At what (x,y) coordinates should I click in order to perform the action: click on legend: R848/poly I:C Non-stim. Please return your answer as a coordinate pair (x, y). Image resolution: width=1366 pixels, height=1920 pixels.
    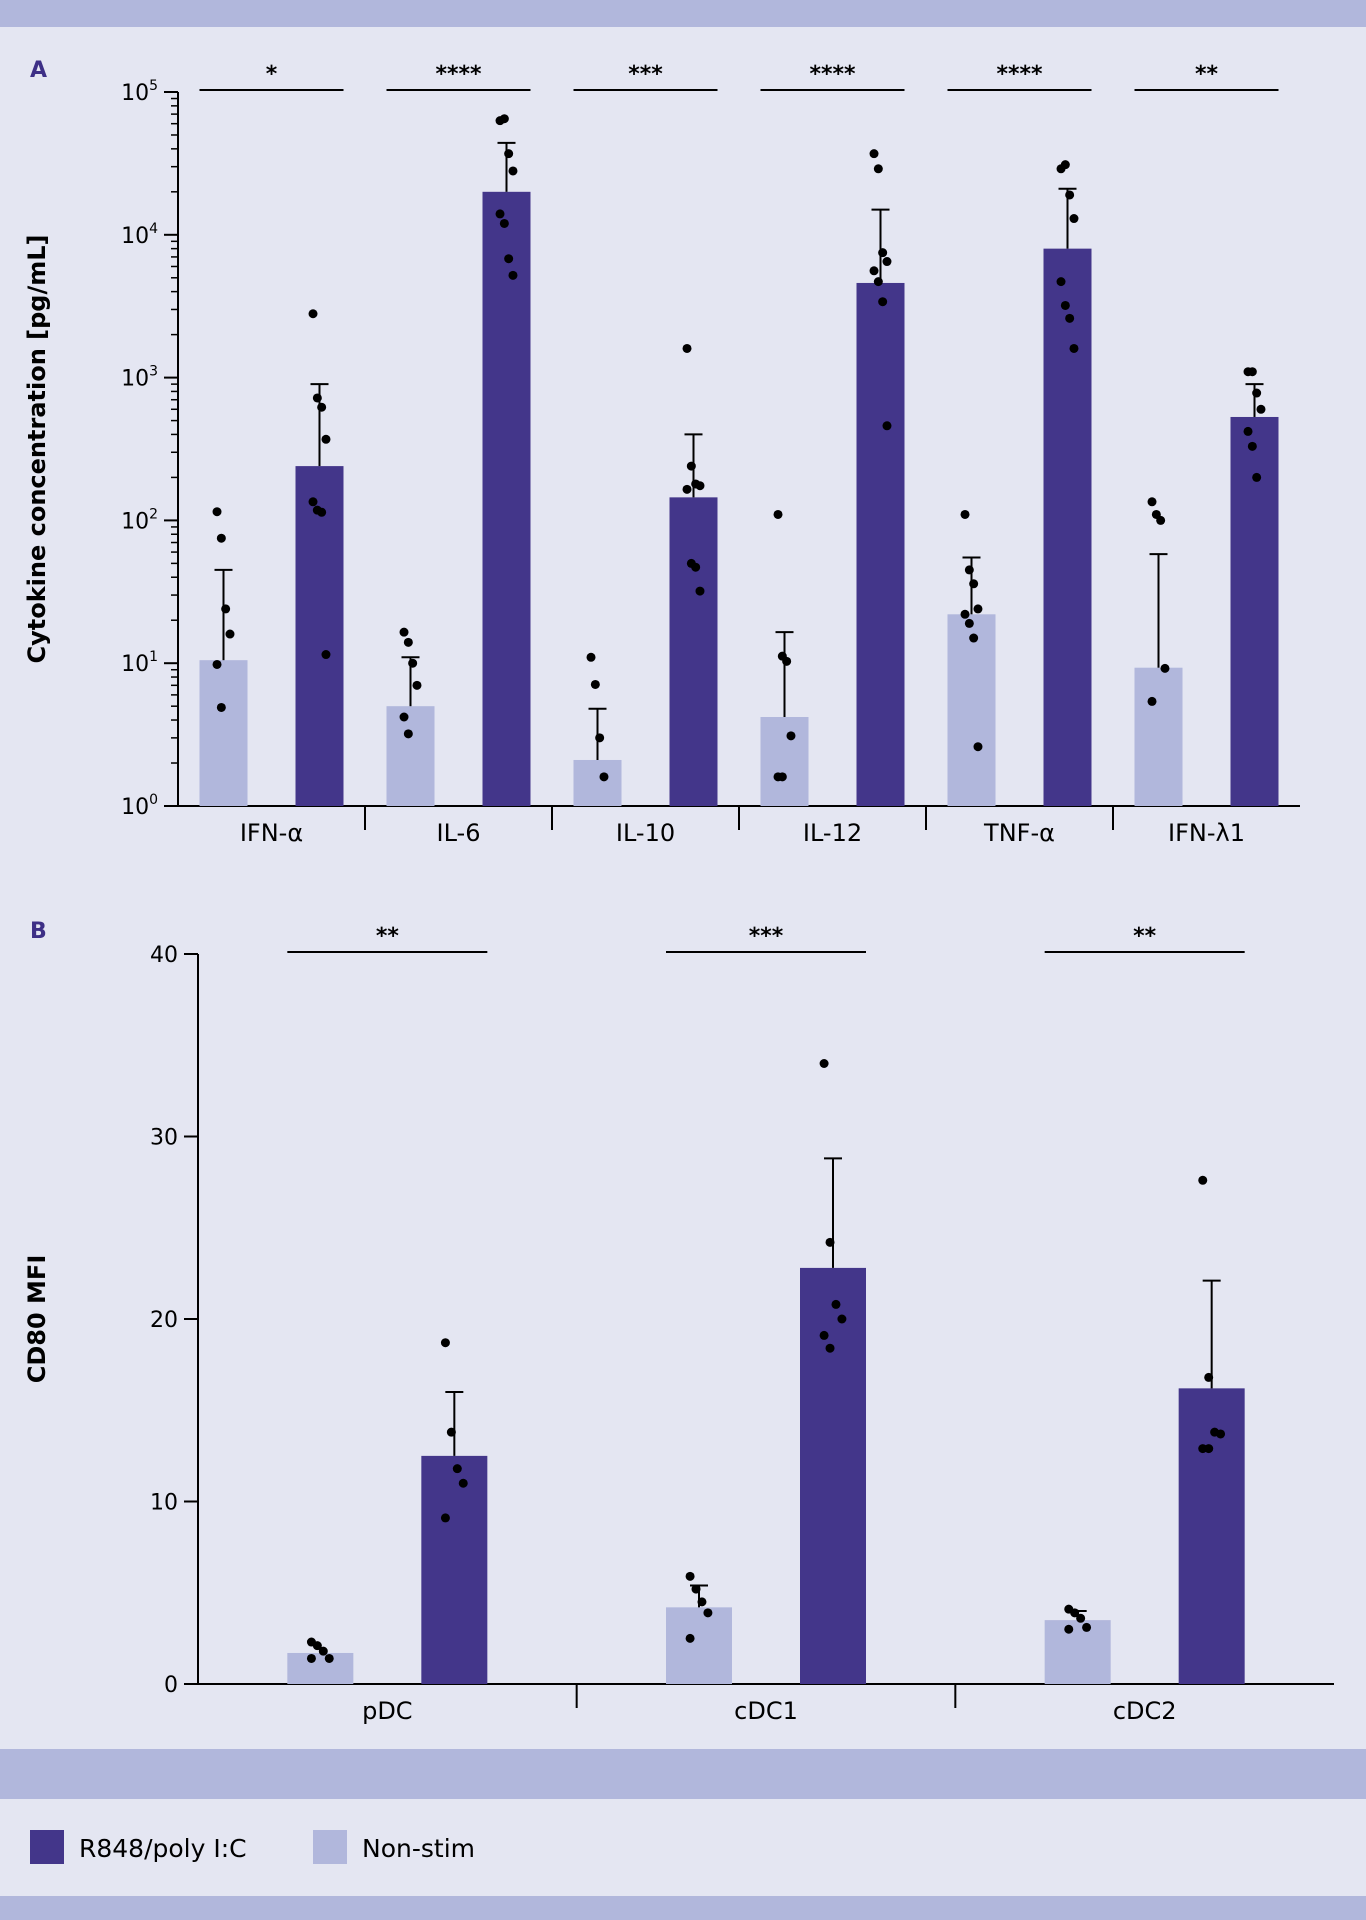
    Looking at the image, I should click on (252, 1847).